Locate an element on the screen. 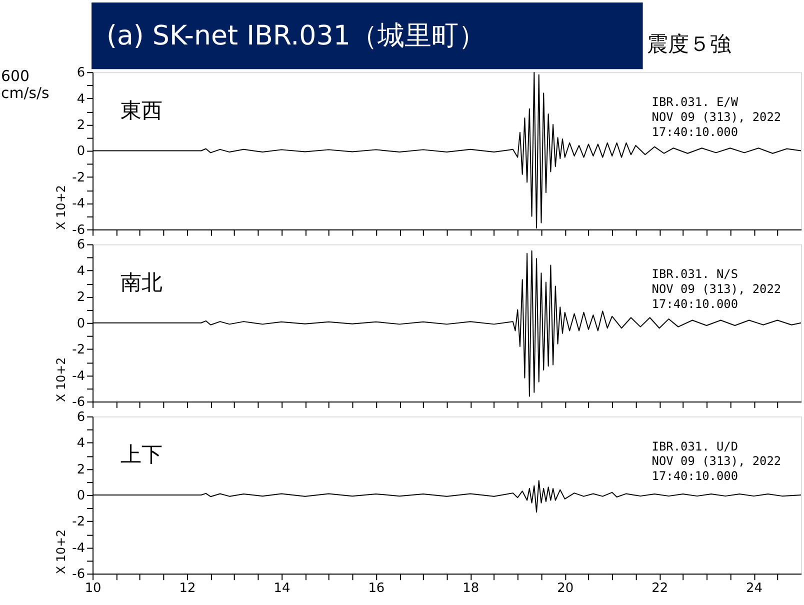  annotation: 上下 is located at coordinates (141, 454).